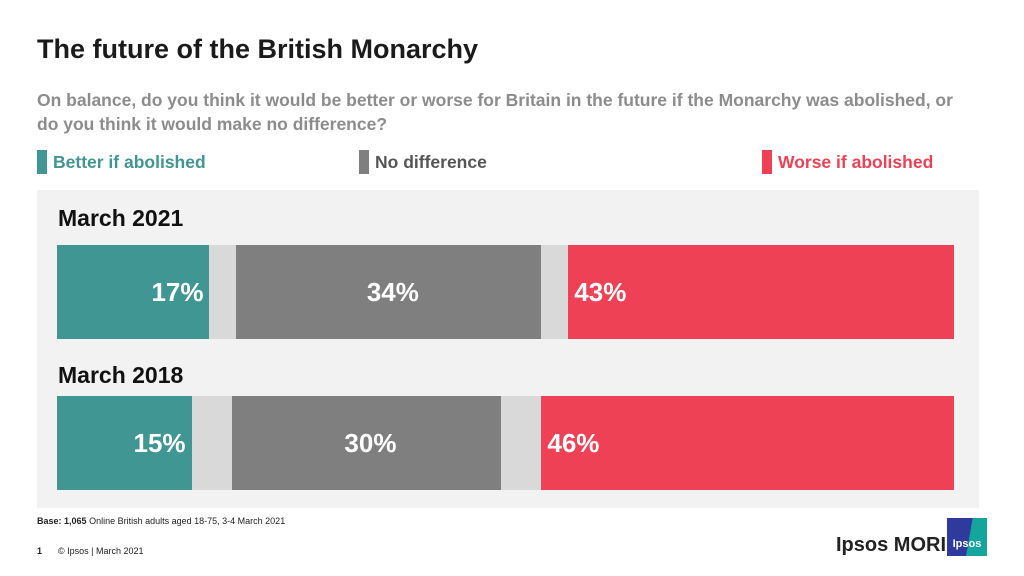  Describe the element at coordinates (121, 218) in the screenshot. I see `category-label: March 2021` at that location.